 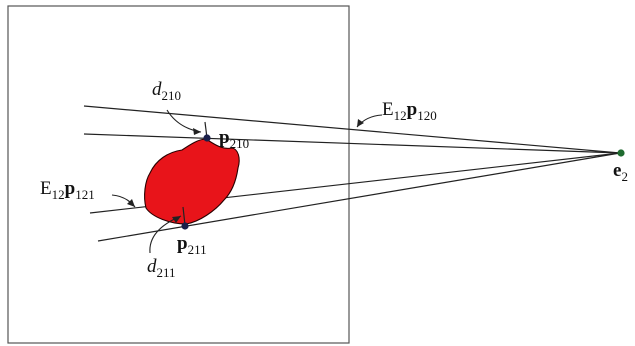 I want to click on object-blob, so click(x=192, y=181).